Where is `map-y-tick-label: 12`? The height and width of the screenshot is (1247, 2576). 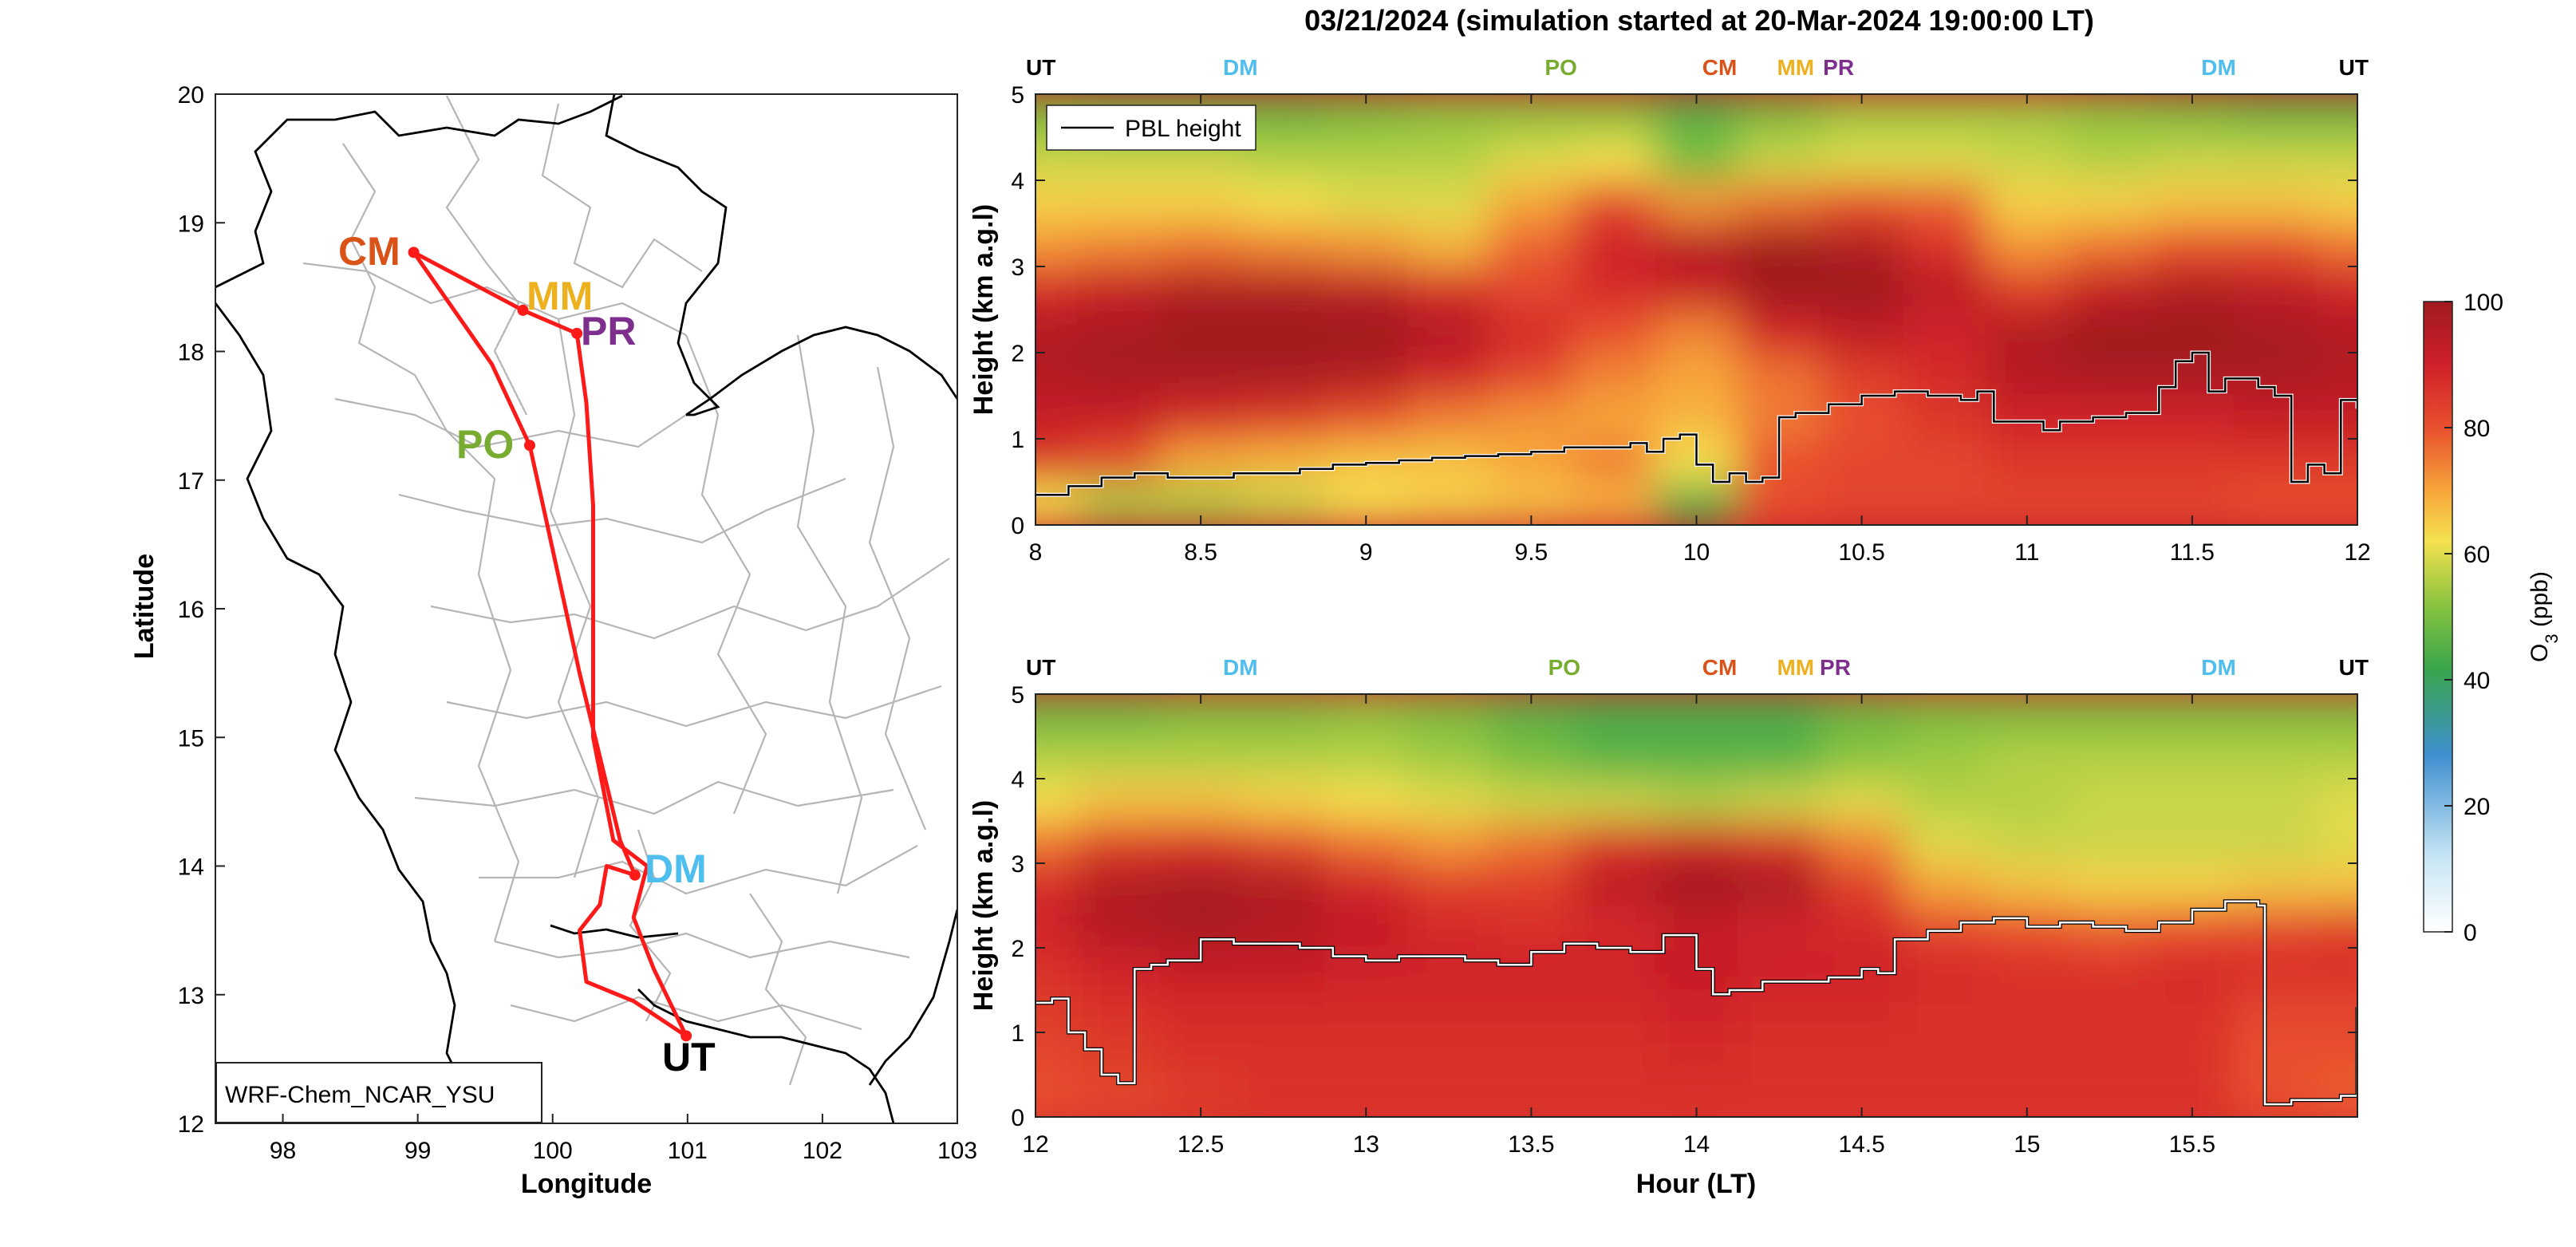 map-y-tick-label: 12 is located at coordinates (191, 1125).